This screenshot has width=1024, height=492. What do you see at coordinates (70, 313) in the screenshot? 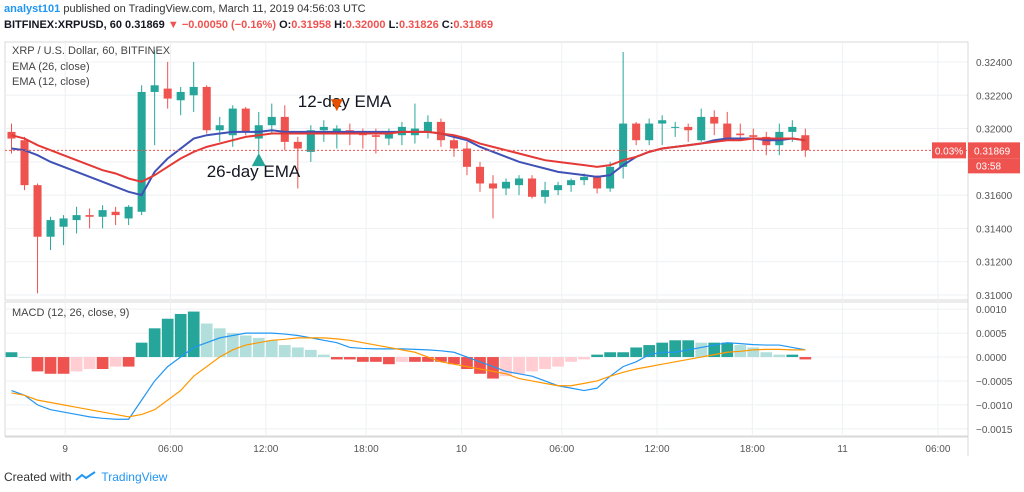
I see `macd-pane-title: MACD (12, 26, close, 9)` at bounding box center [70, 313].